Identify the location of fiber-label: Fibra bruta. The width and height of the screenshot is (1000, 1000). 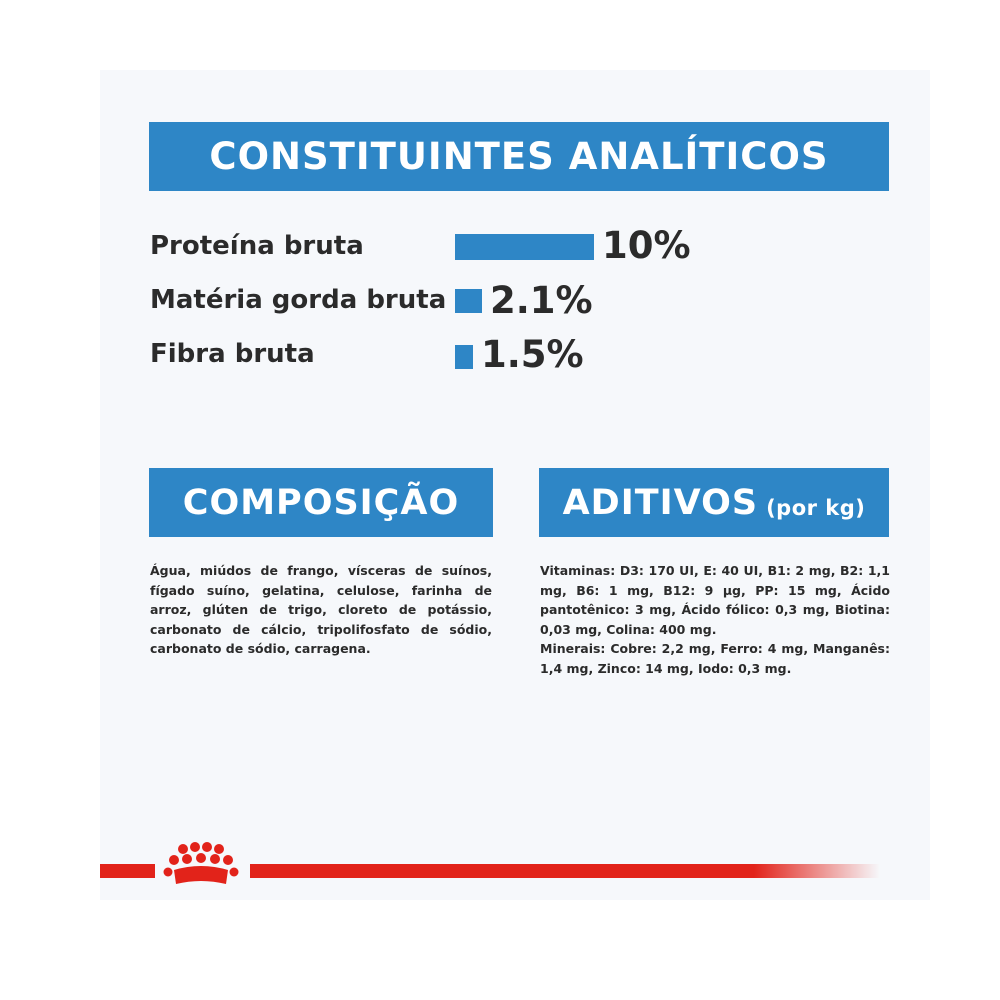
(232, 354).